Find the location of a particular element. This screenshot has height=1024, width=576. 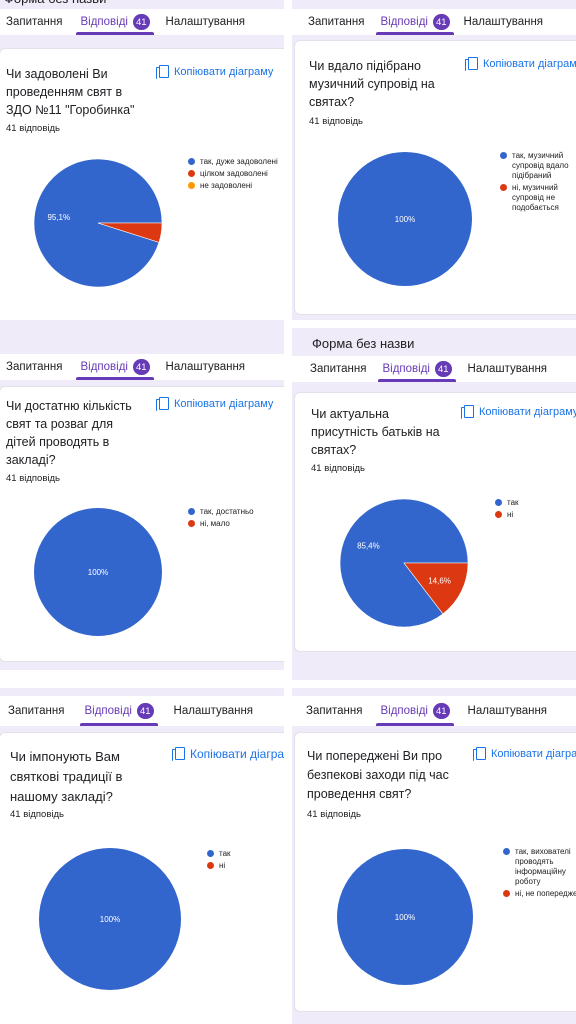

legend-label: цілком задоволені is located at coordinates (234, 173).